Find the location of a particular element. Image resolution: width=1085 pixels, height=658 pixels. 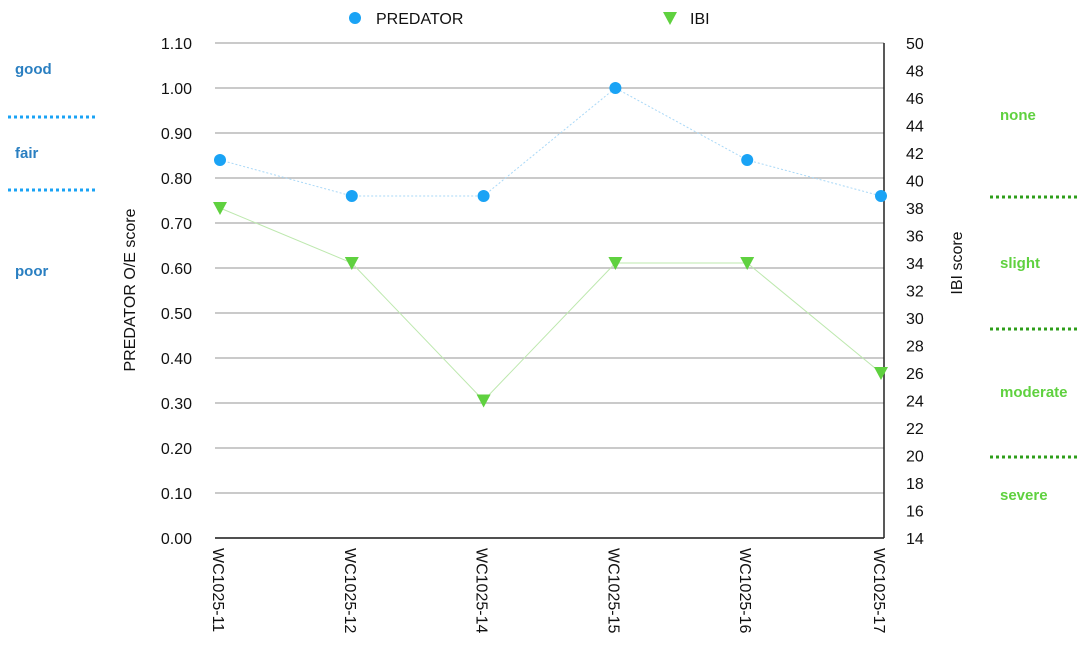

y2-tick-label: 48 is located at coordinates (915, 72).